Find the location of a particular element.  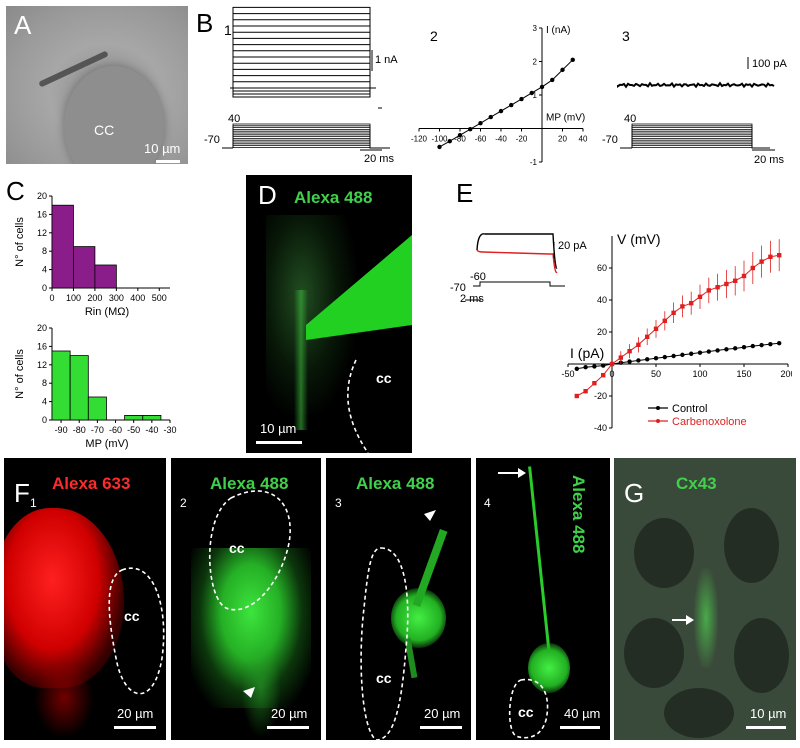

legend-marker is located at coordinates (658, 408).